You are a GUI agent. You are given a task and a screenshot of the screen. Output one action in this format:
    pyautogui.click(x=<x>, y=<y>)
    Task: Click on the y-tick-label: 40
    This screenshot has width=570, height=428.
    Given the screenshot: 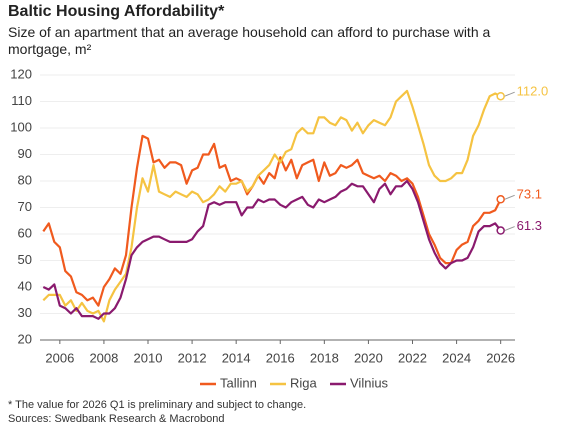 What is the action you would take?
    pyautogui.click(x=25, y=285)
    